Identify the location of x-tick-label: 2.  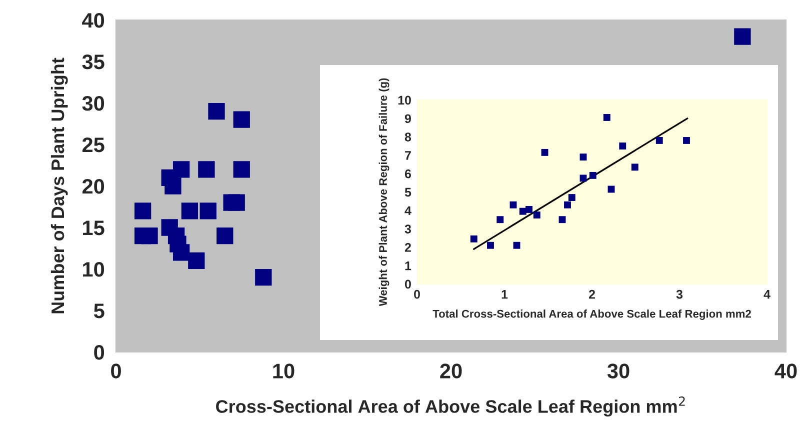
(591, 294).